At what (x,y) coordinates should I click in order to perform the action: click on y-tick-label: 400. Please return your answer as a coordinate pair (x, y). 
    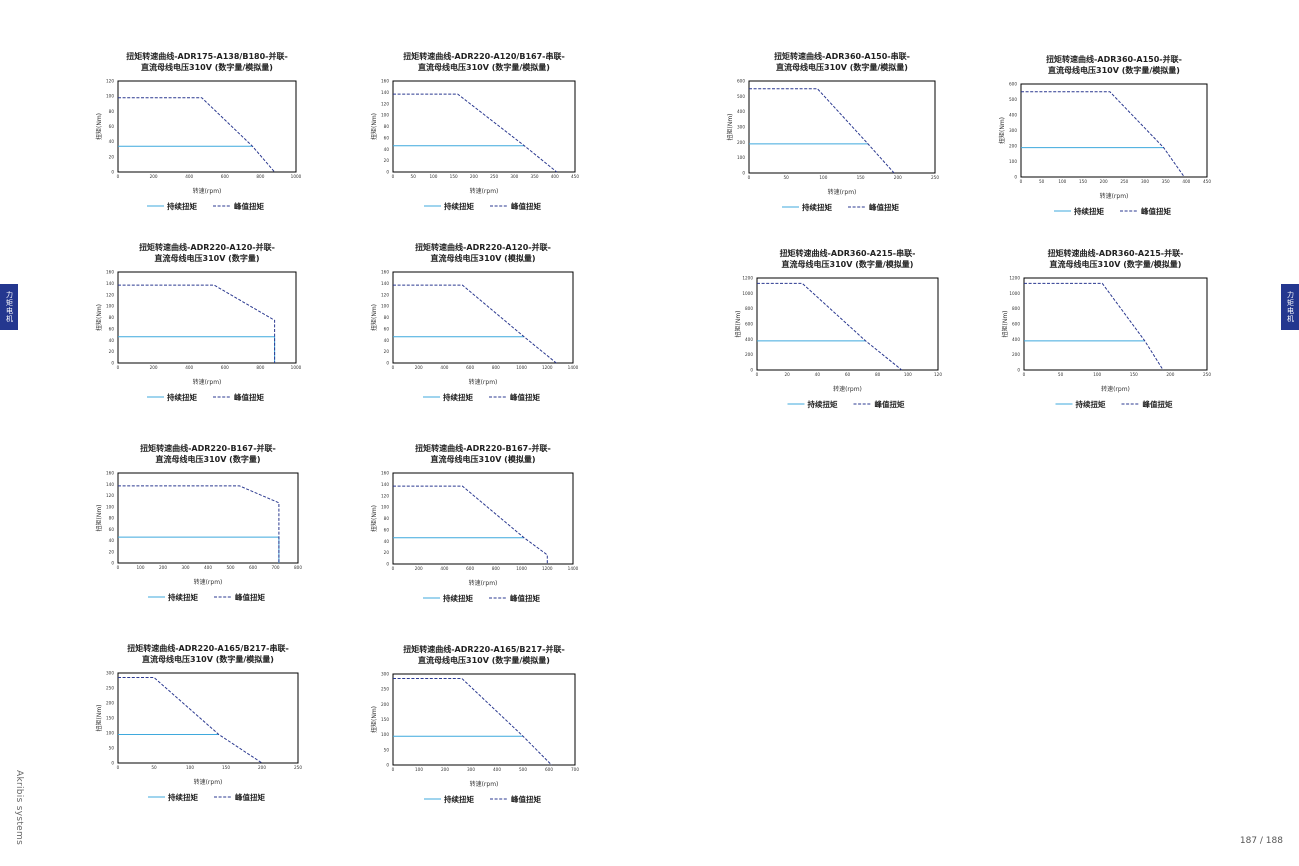
    Looking at the image, I should click on (1013, 115).